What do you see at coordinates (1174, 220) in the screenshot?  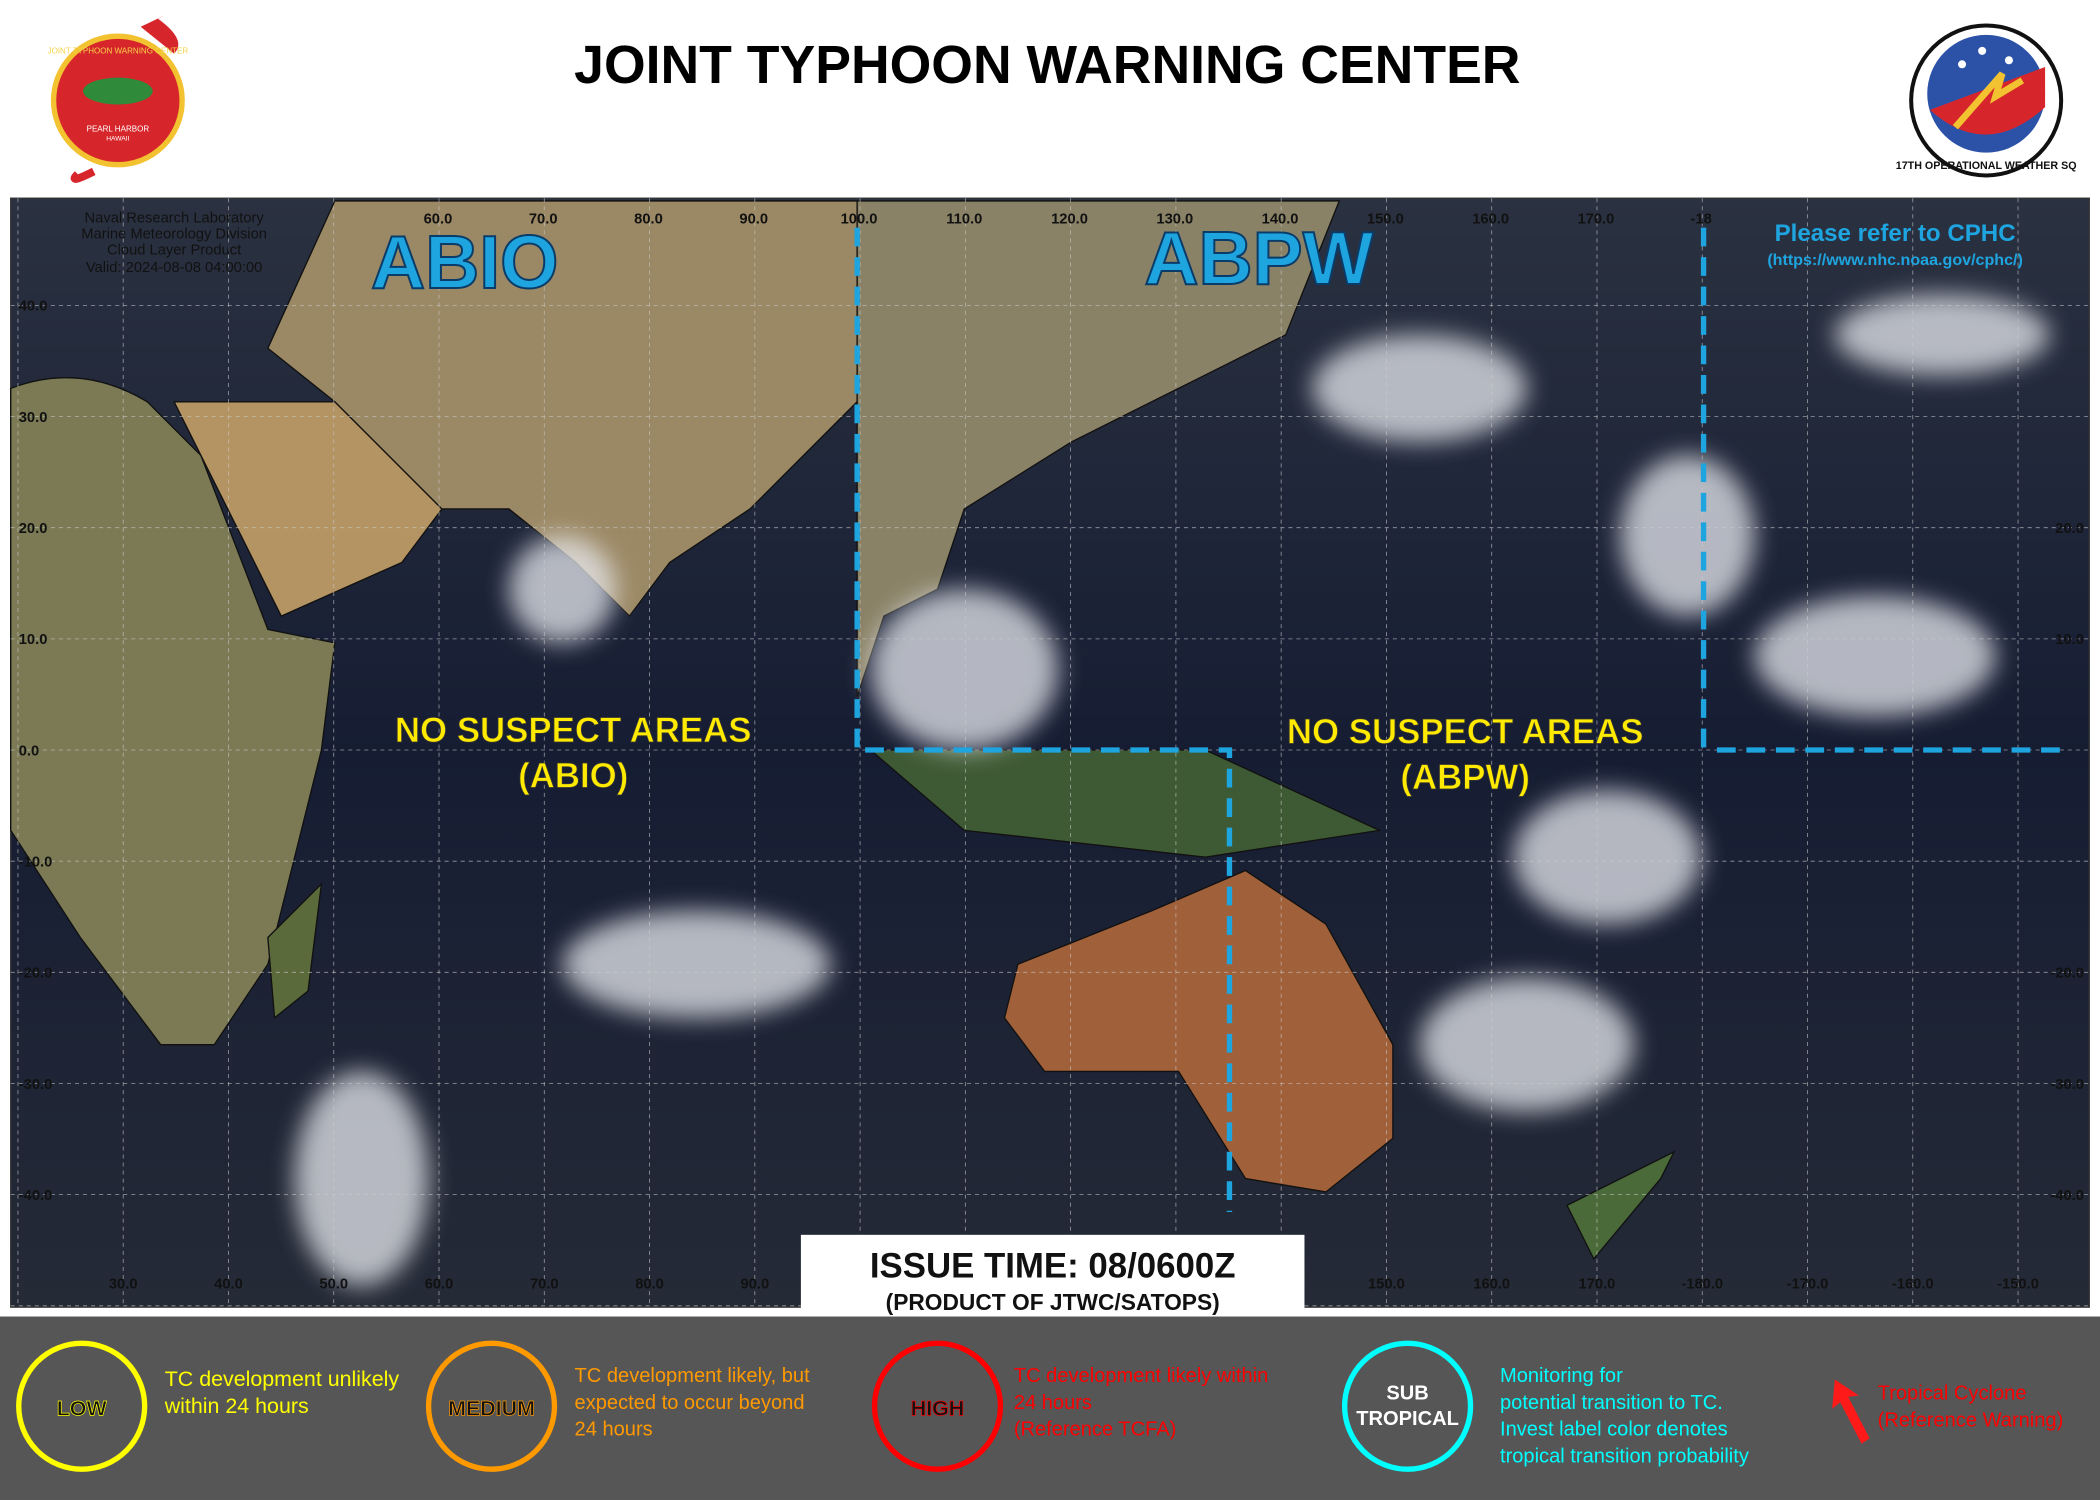 I see `lon-label: 130.0` at bounding box center [1174, 220].